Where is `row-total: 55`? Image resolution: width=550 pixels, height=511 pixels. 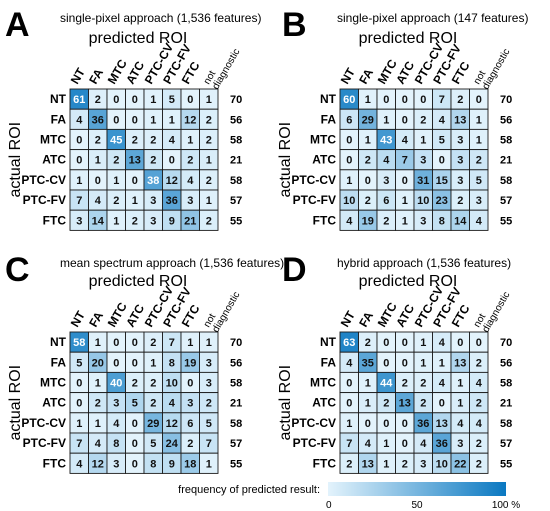 row-total: 55 is located at coordinates (506, 464).